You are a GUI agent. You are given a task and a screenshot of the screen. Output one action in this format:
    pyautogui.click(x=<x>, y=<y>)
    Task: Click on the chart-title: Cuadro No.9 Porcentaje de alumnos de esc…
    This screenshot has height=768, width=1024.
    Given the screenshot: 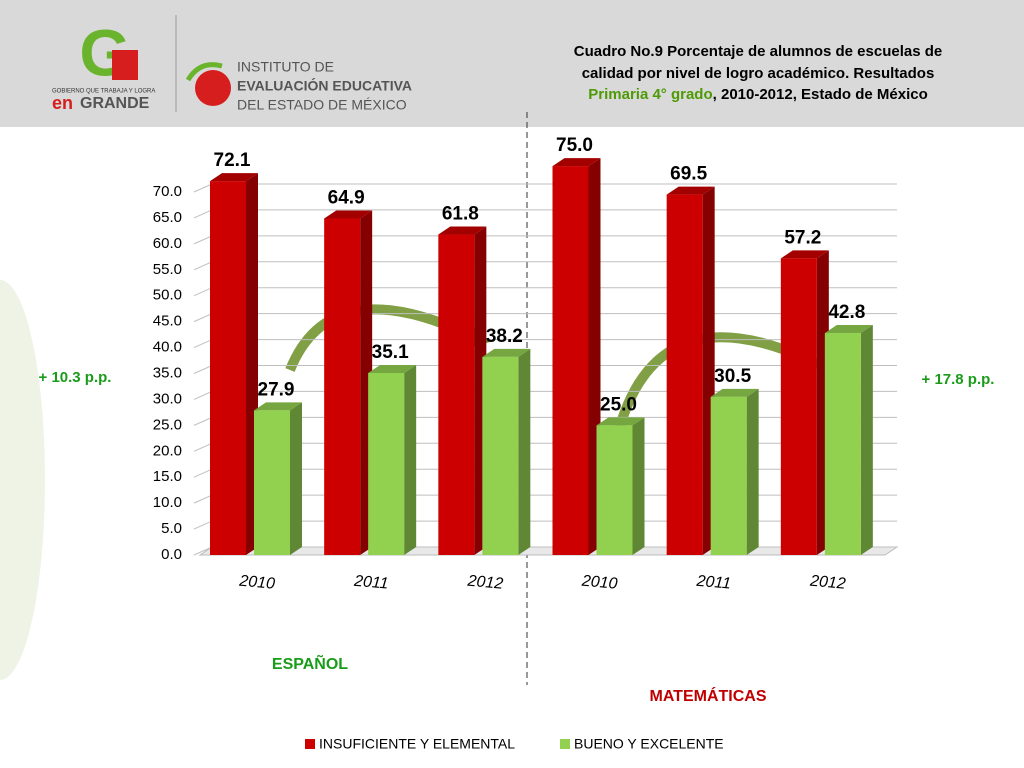 What is the action you would take?
    pyautogui.click(x=758, y=73)
    